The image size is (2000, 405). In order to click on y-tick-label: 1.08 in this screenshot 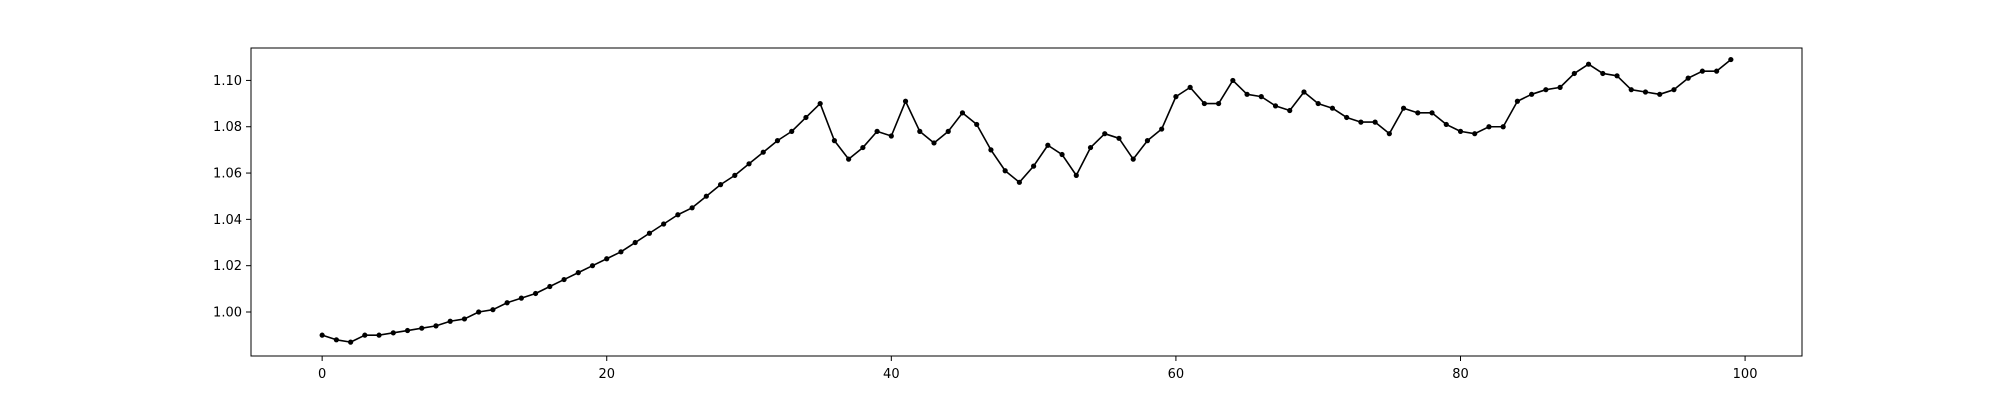, I will do `click(227, 127)`.